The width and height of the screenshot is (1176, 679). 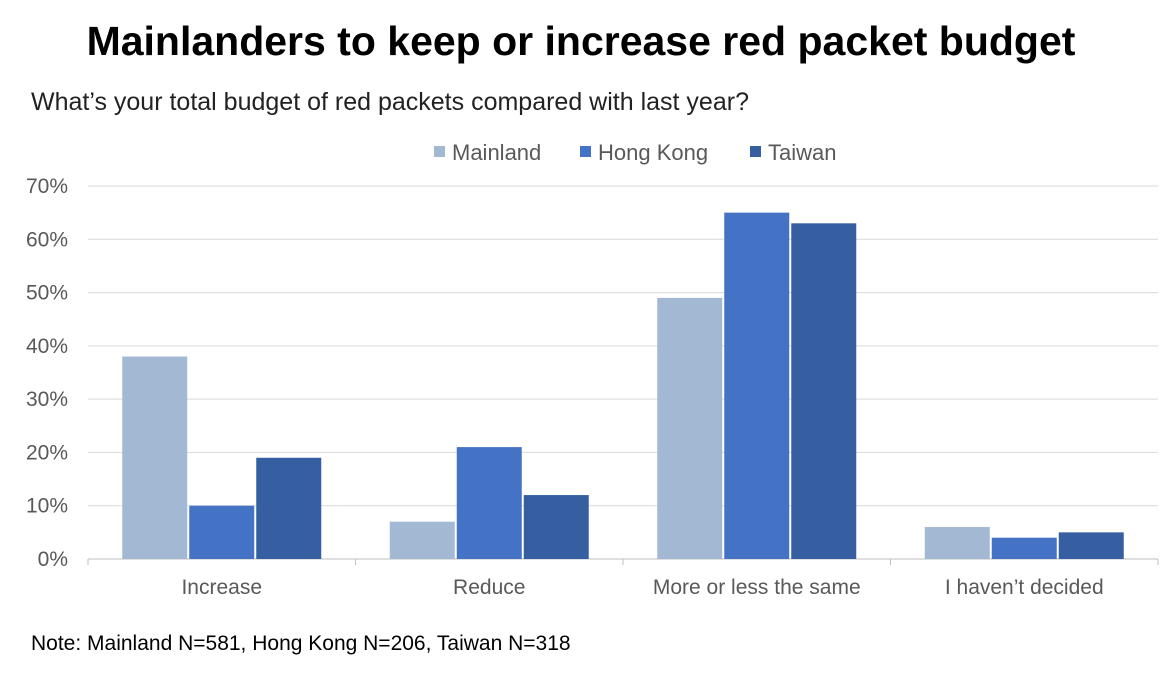 What do you see at coordinates (653, 152) in the screenshot?
I see `legend-label: Hong Kong` at bounding box center [653, 152].